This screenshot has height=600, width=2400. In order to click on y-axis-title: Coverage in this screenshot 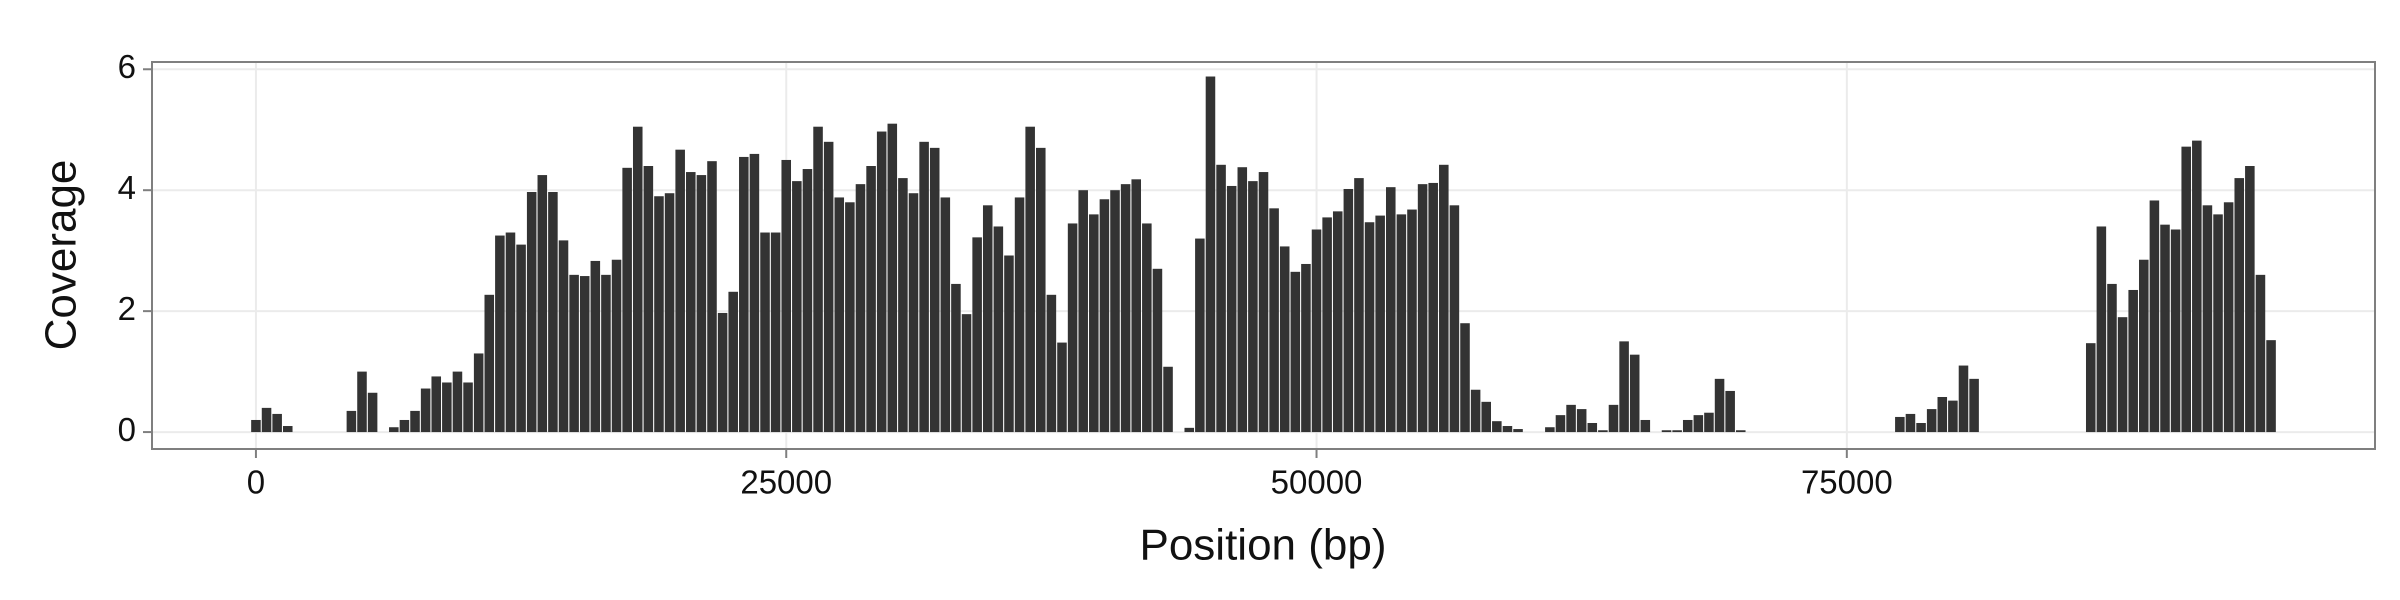, I will do `click(61, 255)`.